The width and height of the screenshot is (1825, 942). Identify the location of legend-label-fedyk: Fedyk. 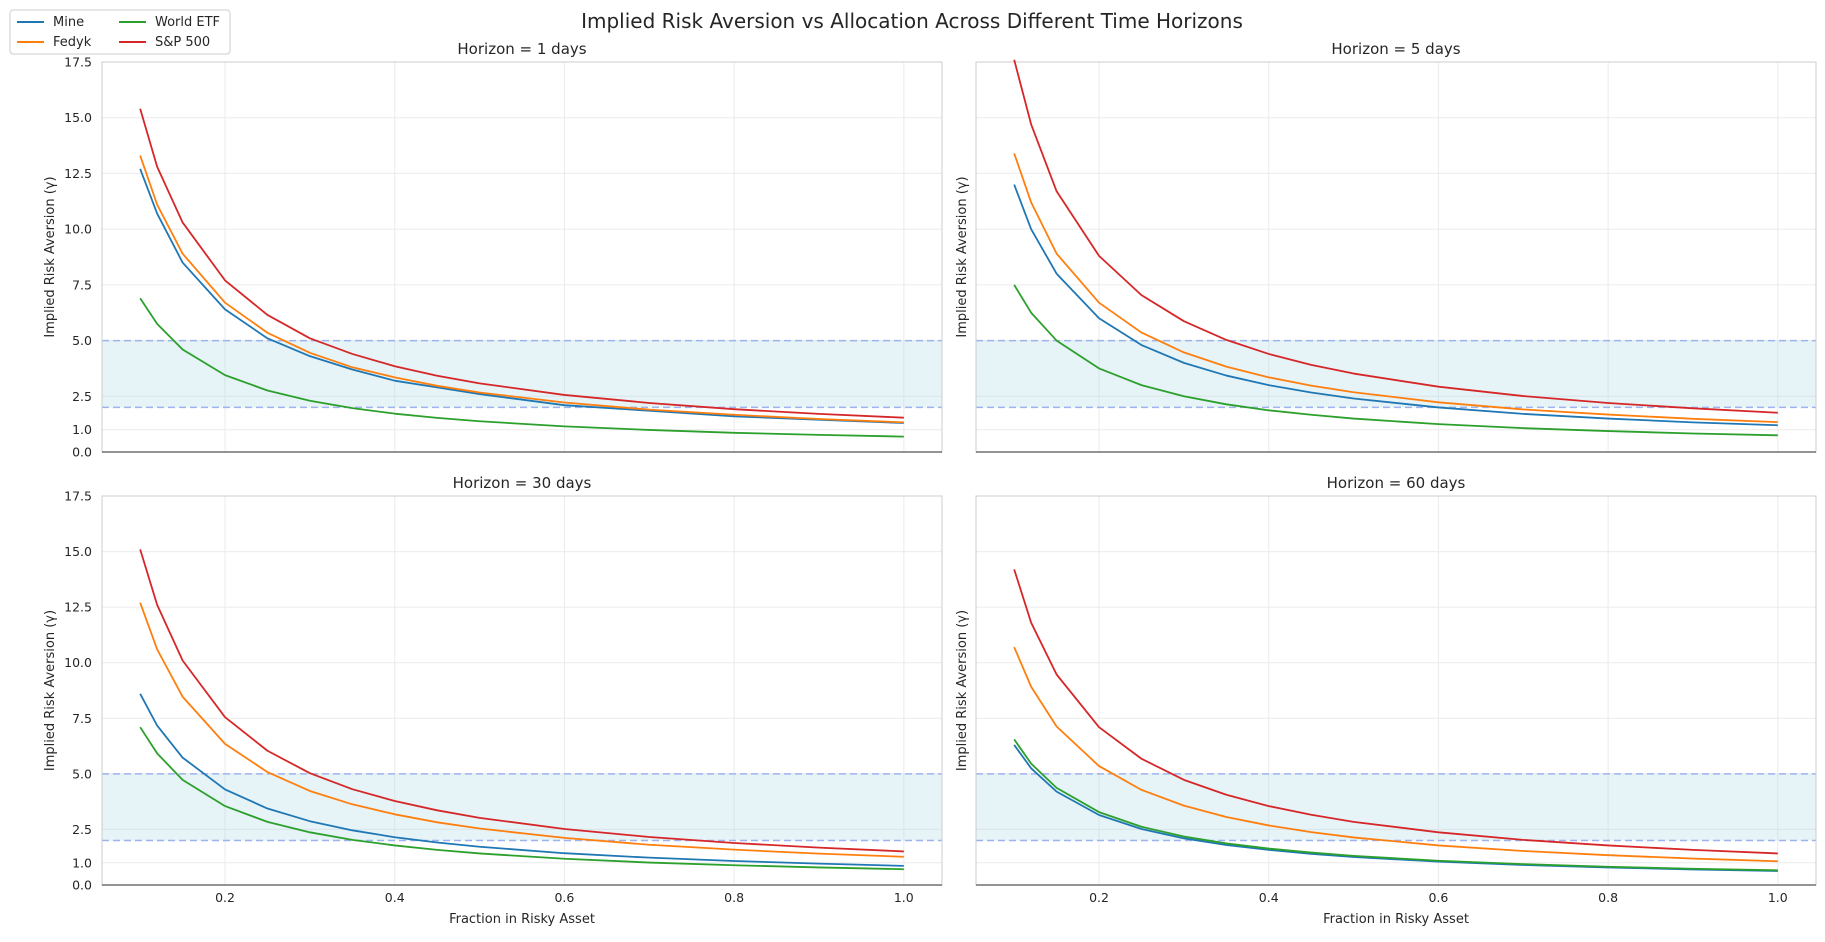
(72, 42).